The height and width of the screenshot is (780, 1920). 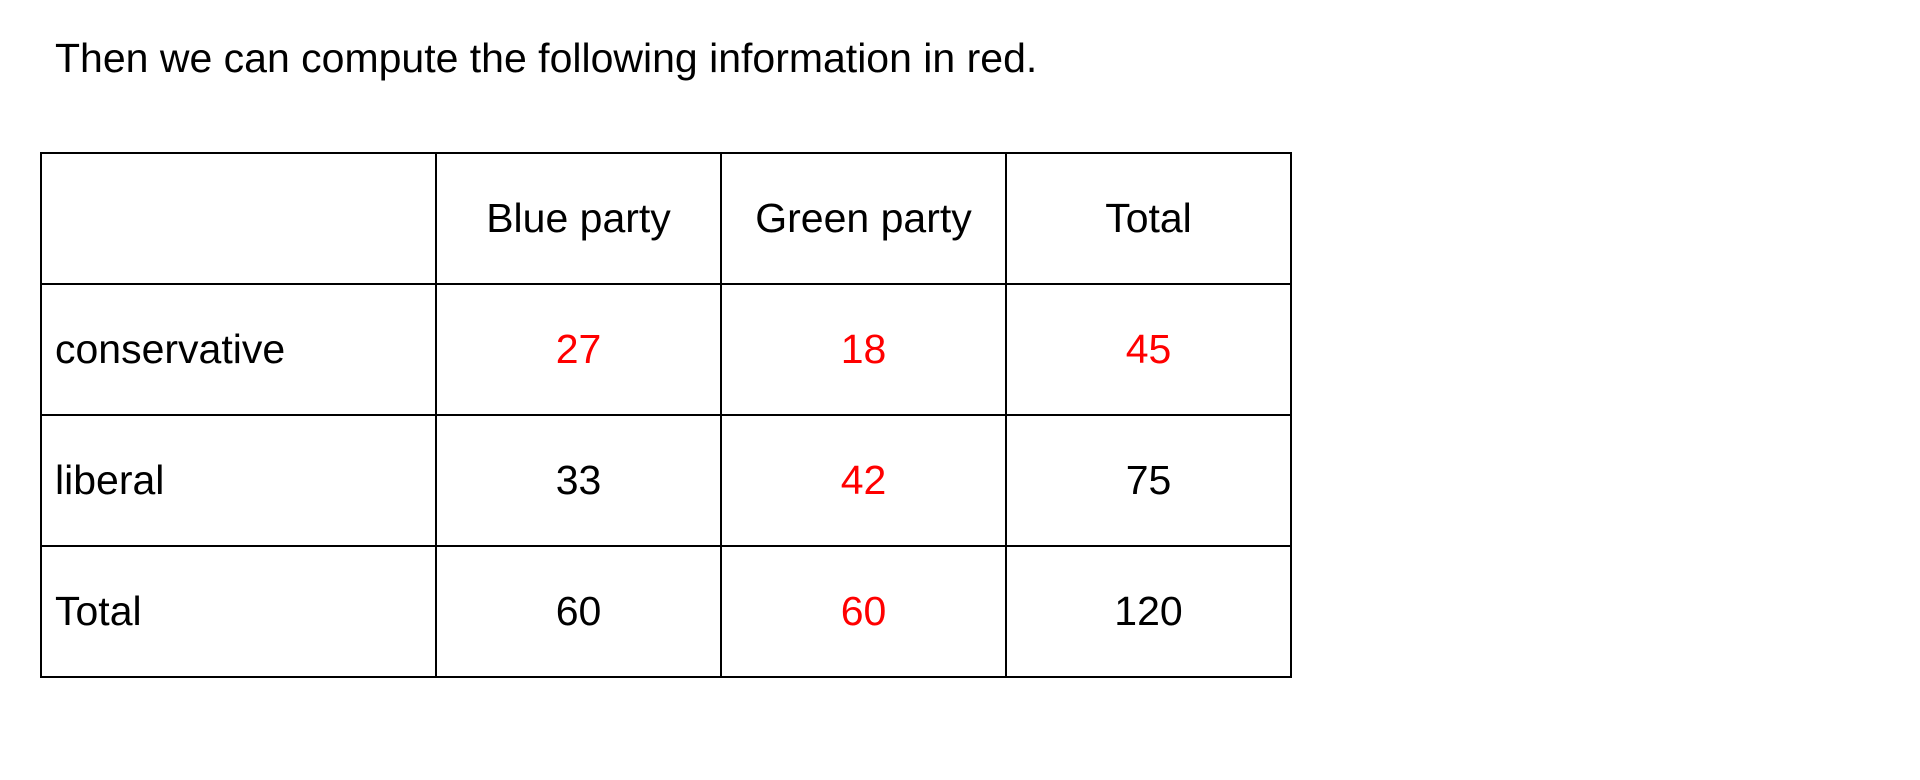 I want to click on cell-total-blue: 60, so click(x=578, y=611).